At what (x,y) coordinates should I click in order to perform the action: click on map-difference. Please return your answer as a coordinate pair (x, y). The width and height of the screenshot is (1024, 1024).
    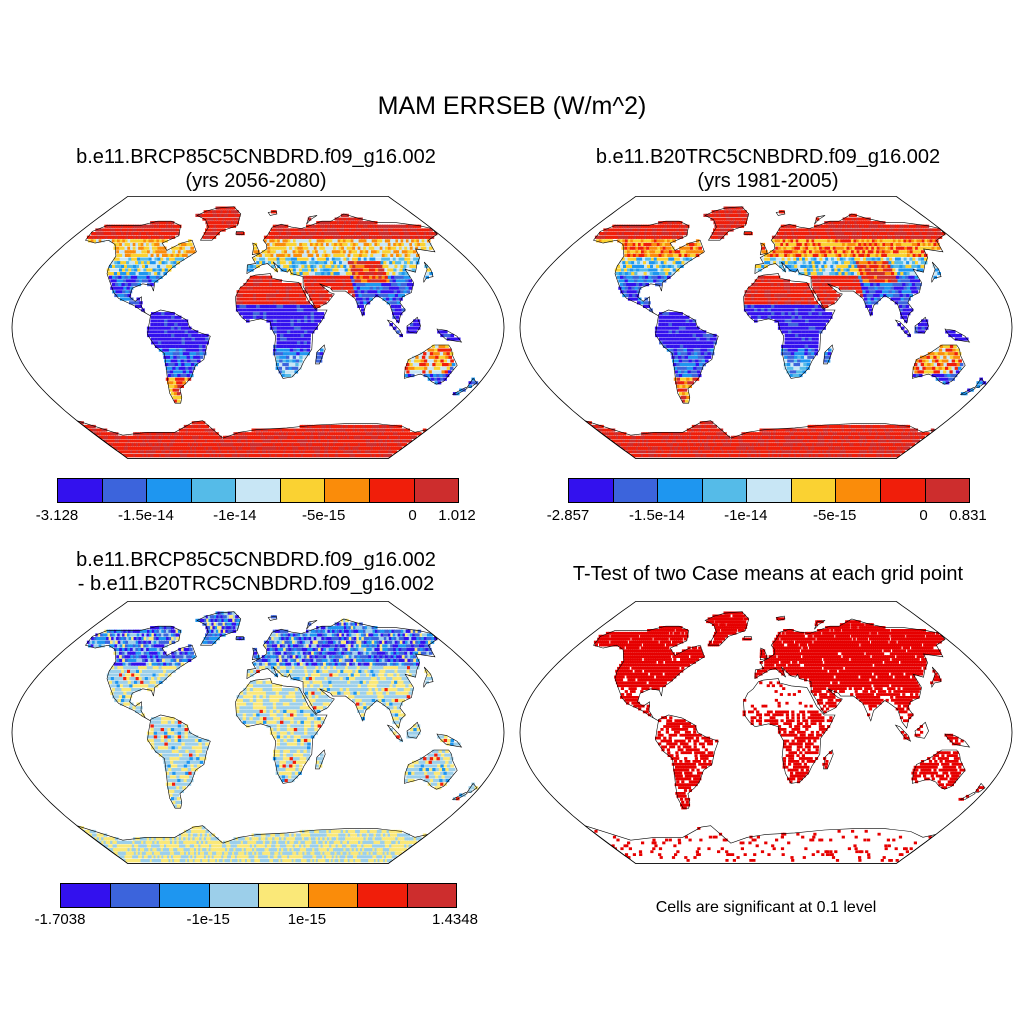
    Looking at the image, I should click on (258, 732).